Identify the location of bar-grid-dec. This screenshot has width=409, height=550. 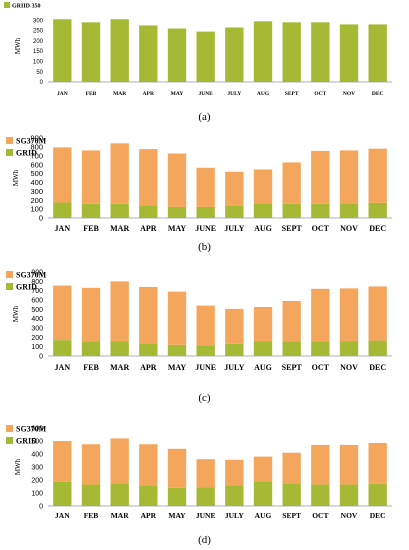
(377, 210).